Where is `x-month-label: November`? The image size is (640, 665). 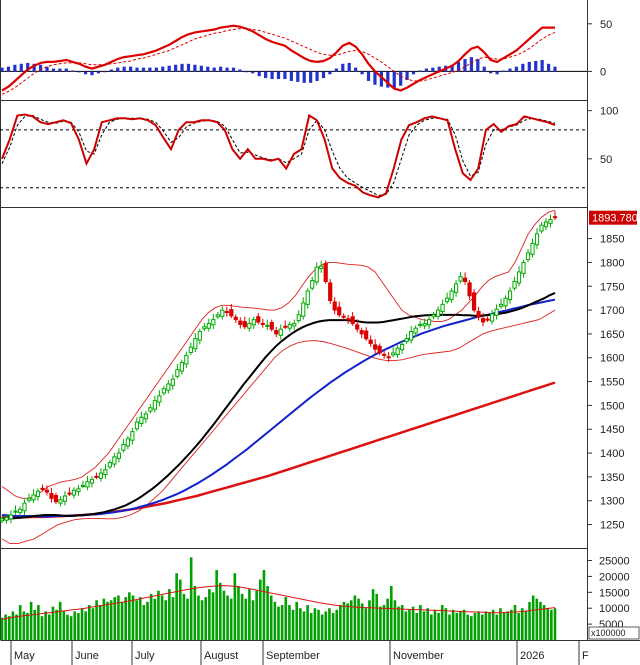
x-month-label: November is located at coordinates (418, 656).